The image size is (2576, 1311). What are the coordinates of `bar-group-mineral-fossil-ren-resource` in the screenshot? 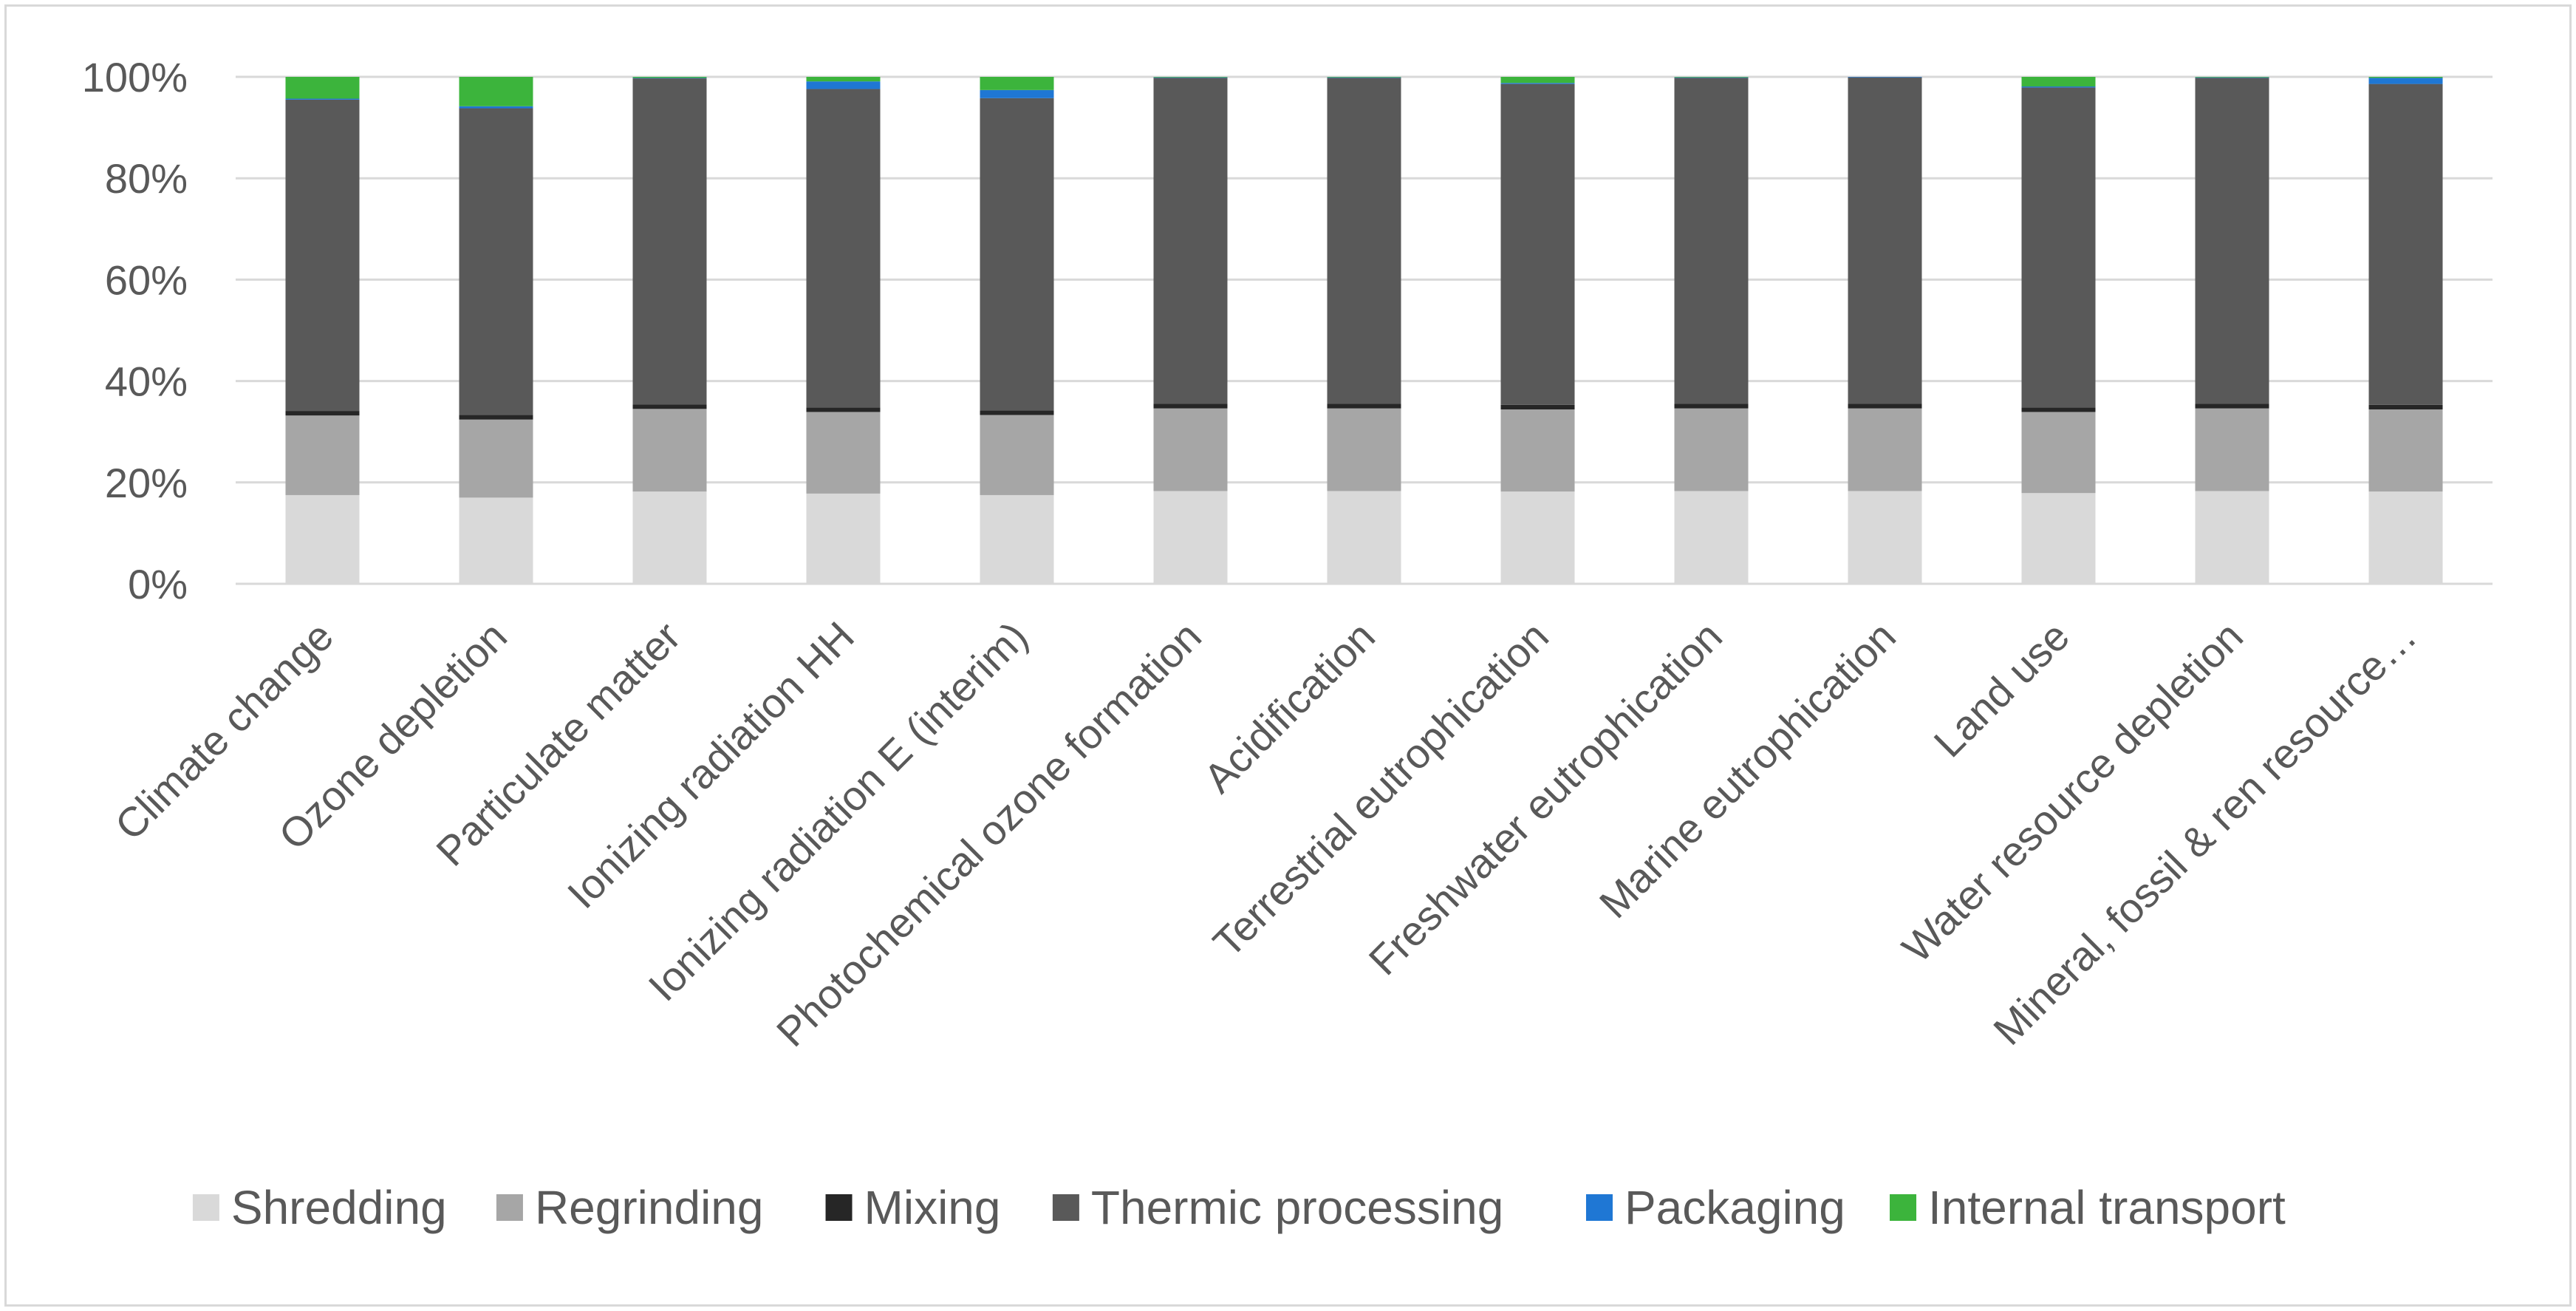 It's located at (2405, 330).